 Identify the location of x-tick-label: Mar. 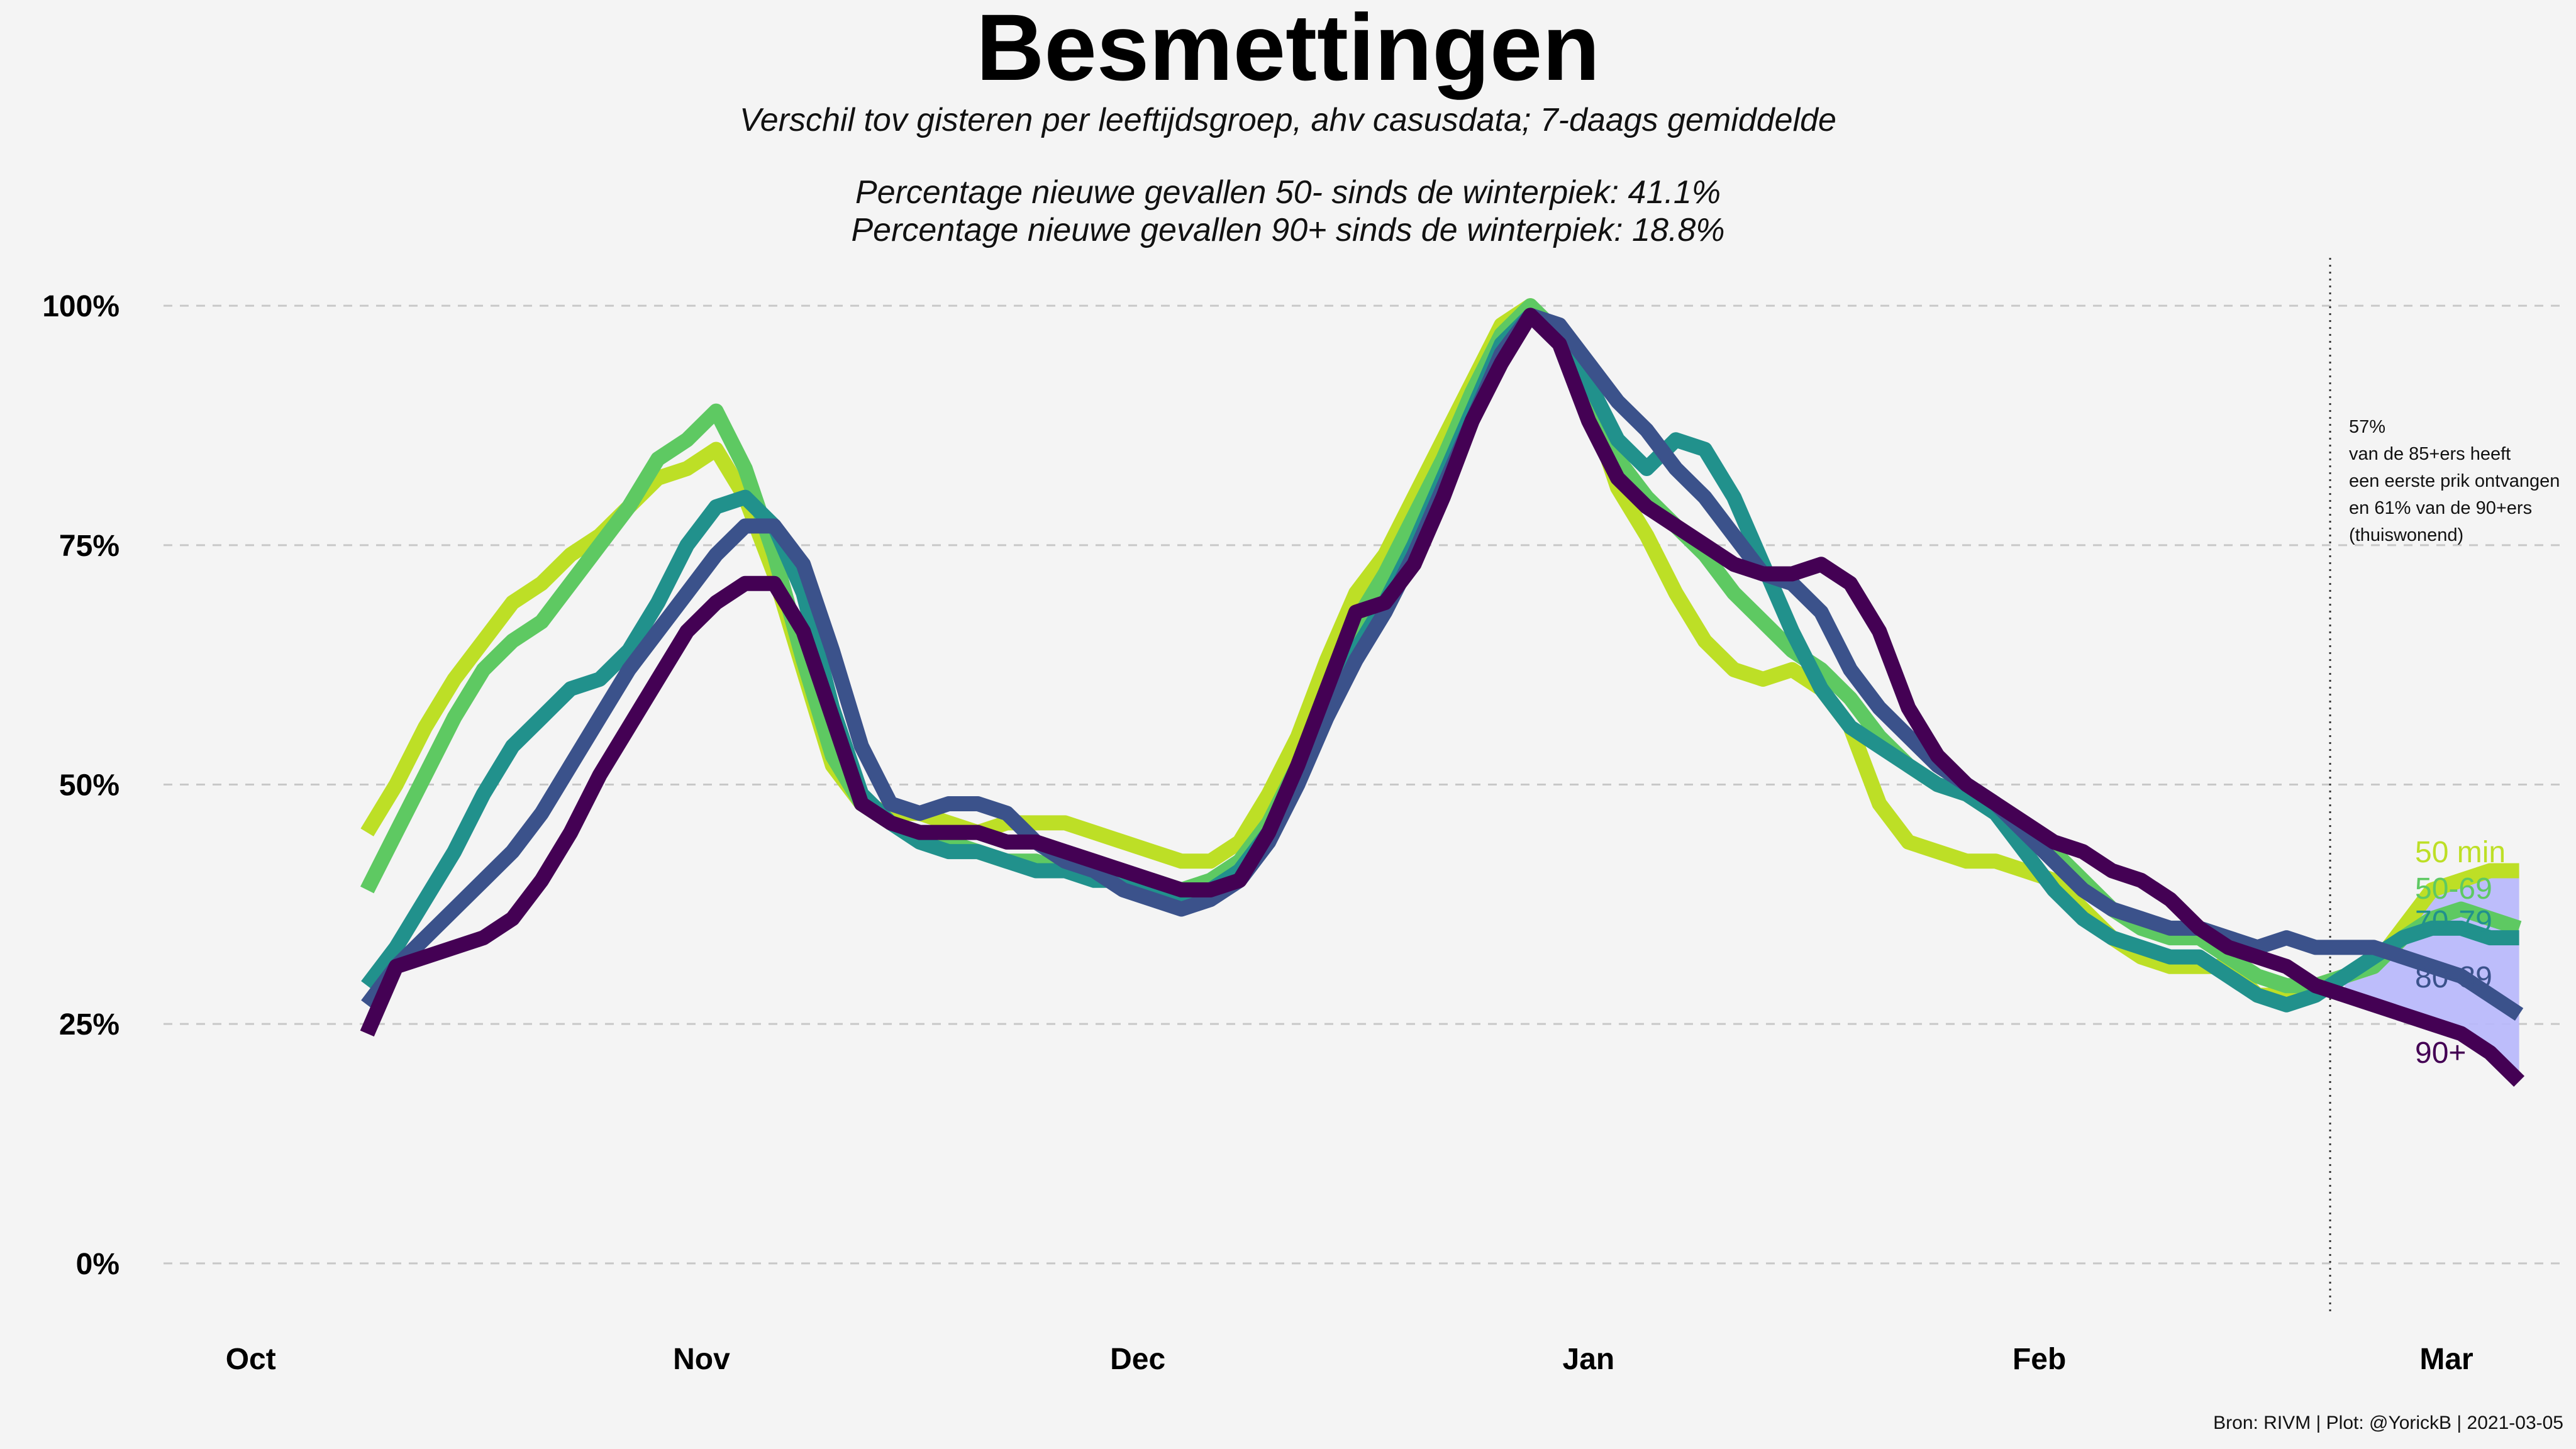
(2446, 1359).